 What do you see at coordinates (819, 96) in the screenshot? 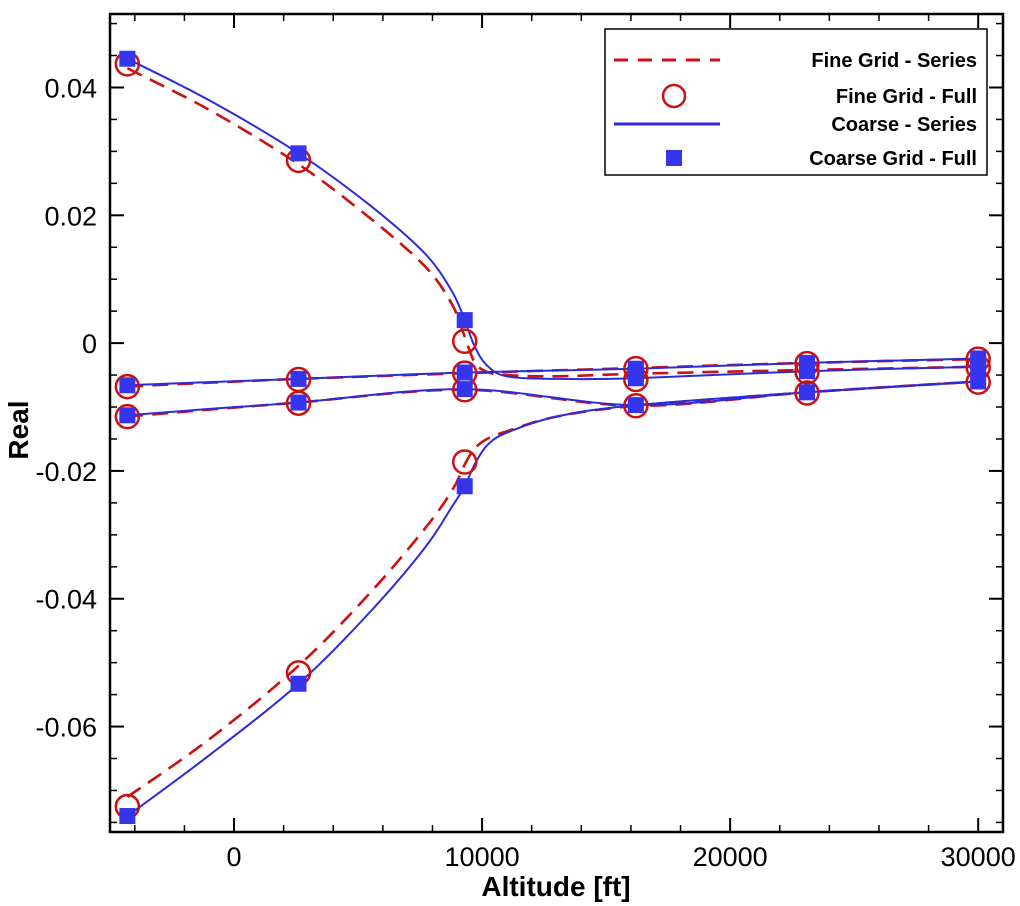
I see `legend-entry-fine-full: Fine Grid - Full` at bounding box center [819, 96].